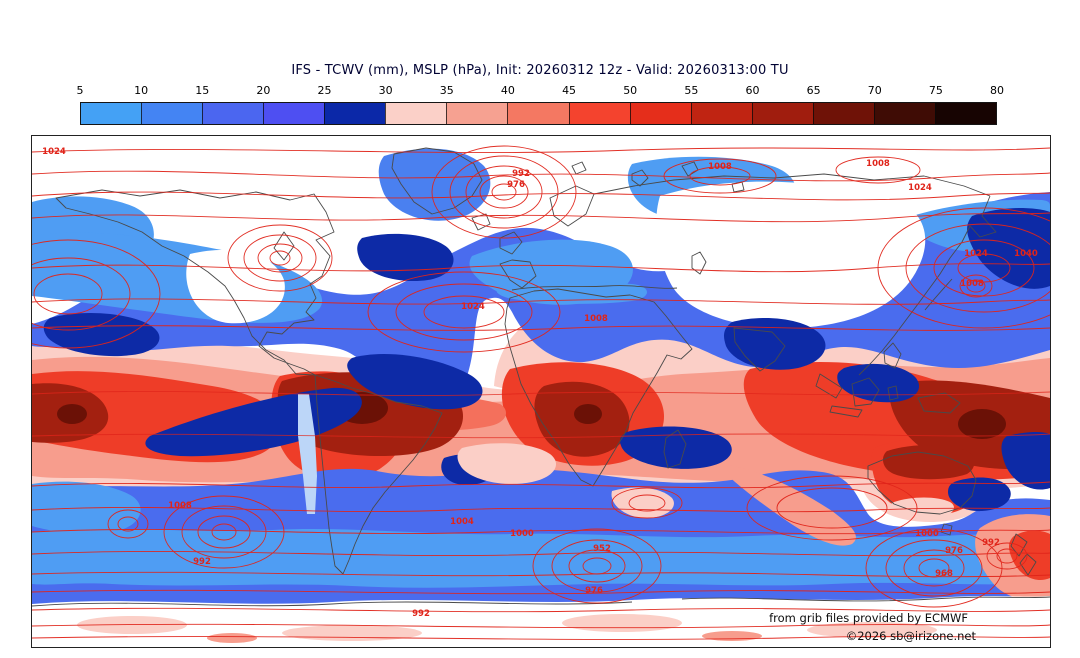 The image size is (1080, 658). Describe the element at coordinates (997, 90) in the screenshot. I see `colorbar-tick: 80` at that location.